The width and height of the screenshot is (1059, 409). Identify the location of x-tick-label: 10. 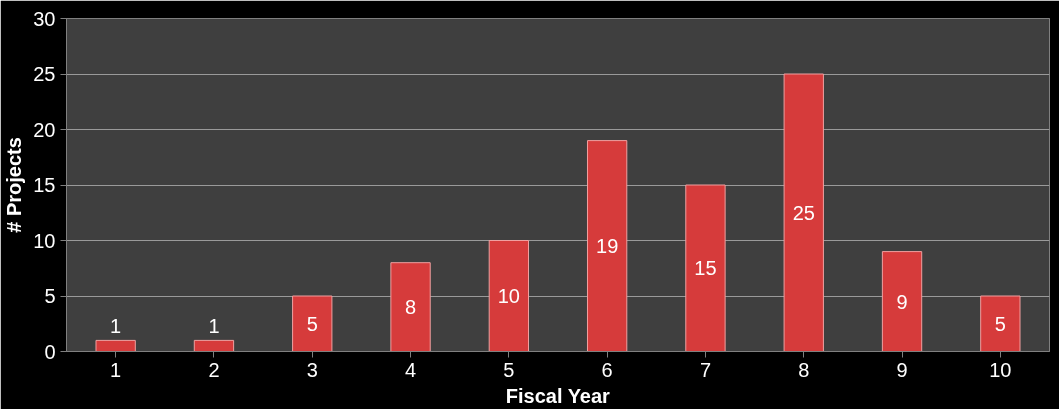
(1000, 369).